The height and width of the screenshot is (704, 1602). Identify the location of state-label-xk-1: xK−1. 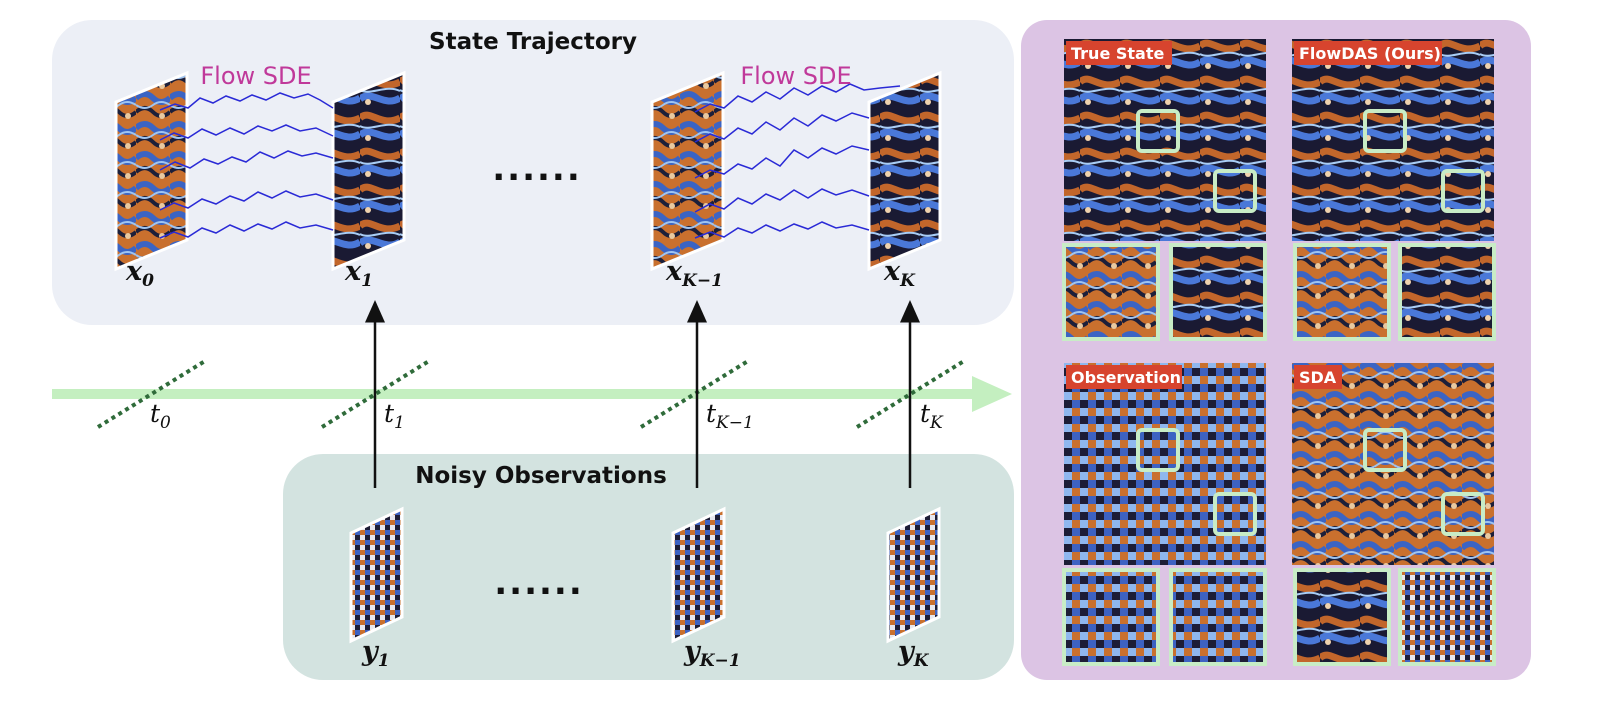
(694, 273).